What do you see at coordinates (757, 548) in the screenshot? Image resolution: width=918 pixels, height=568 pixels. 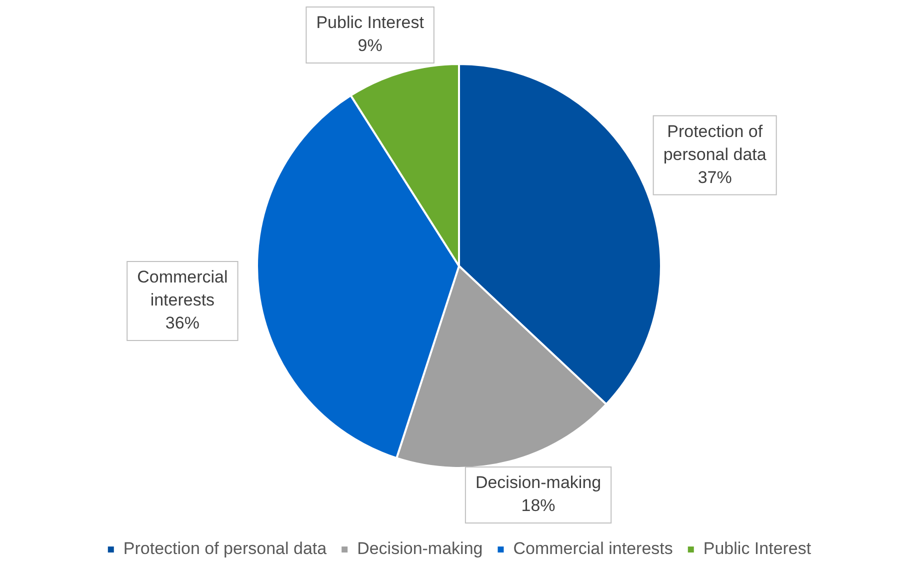 I see `legend-label: Public Interest` at bounding box center [757, 548].